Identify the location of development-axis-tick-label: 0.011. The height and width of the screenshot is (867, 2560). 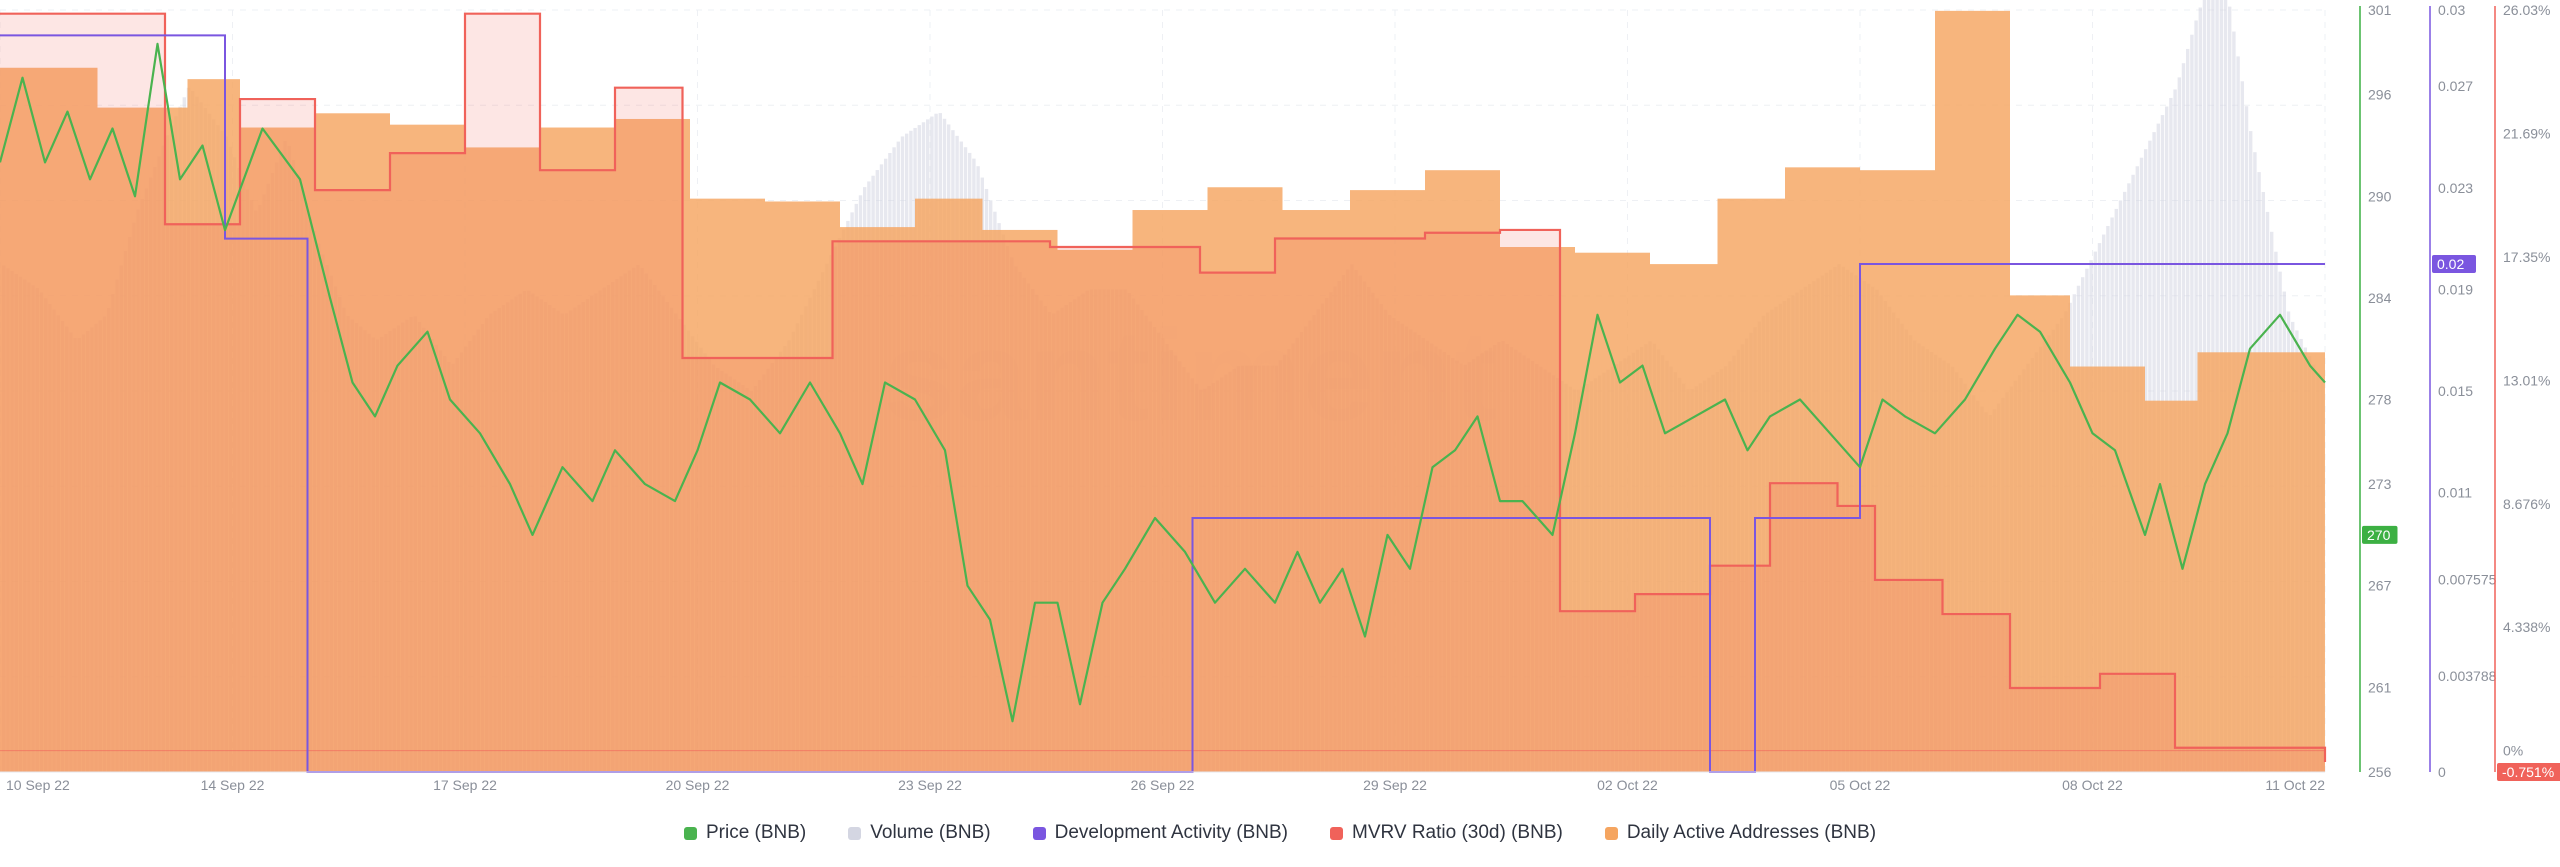
(2455, 493).